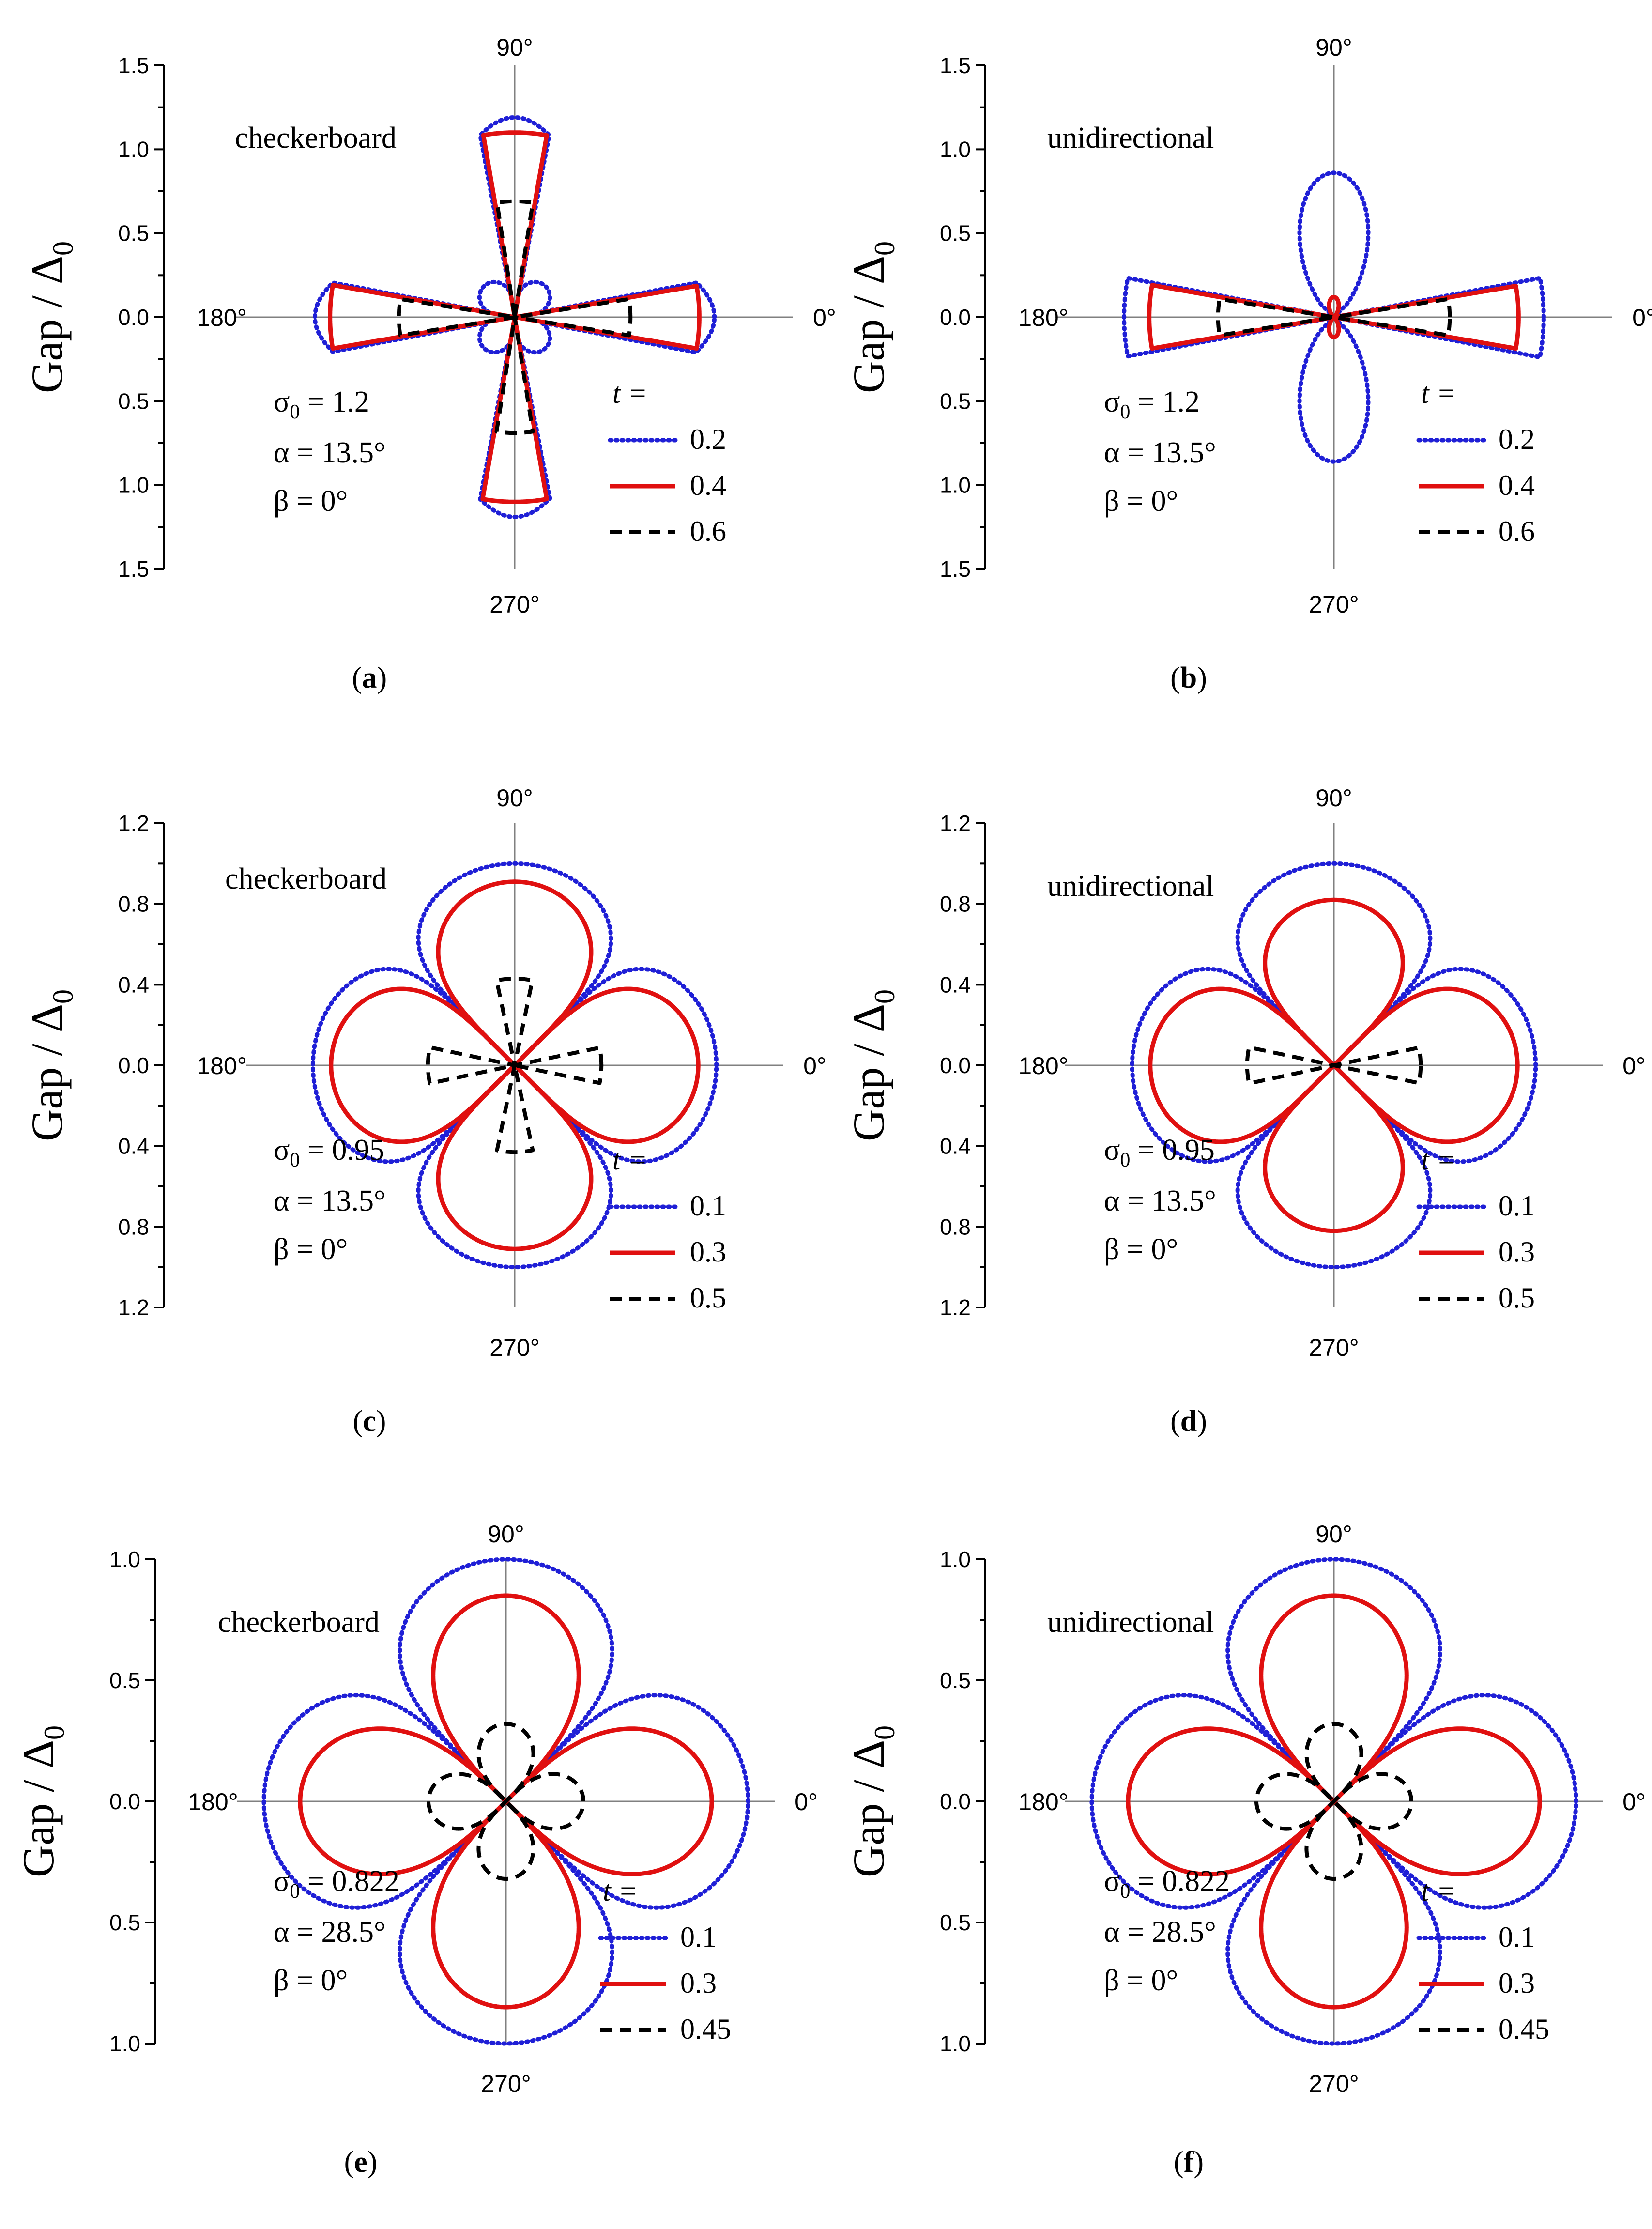 The image size is (1652, 2229). I want to click on series-0.4-curve, so click(515, 317).